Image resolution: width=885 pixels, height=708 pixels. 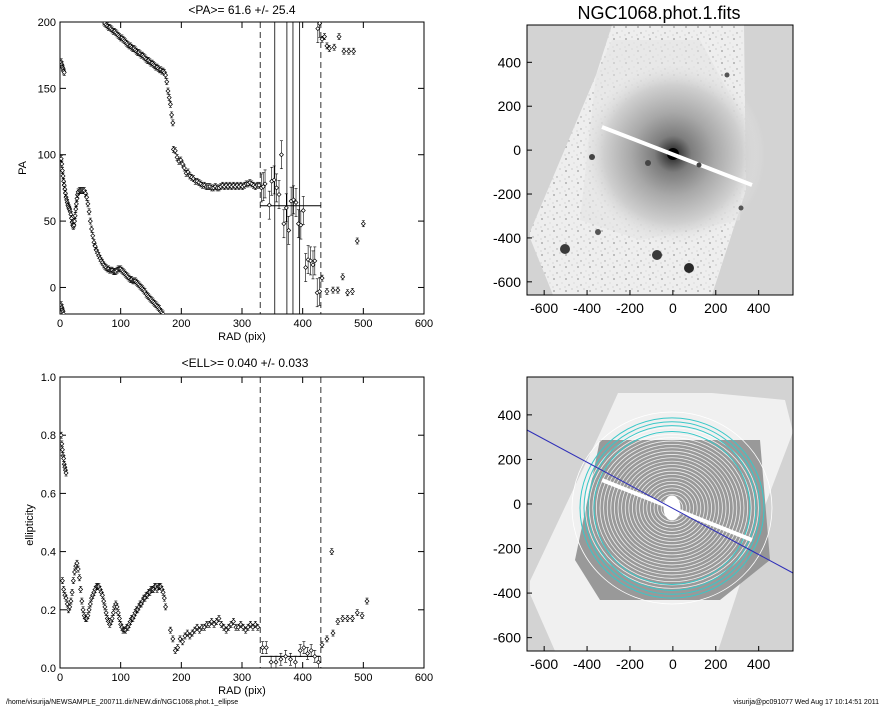 What do you see at coordinates (242, 678) in the screenshot?
I see `x-tick-label: 300` at bounding box center [242, 678].